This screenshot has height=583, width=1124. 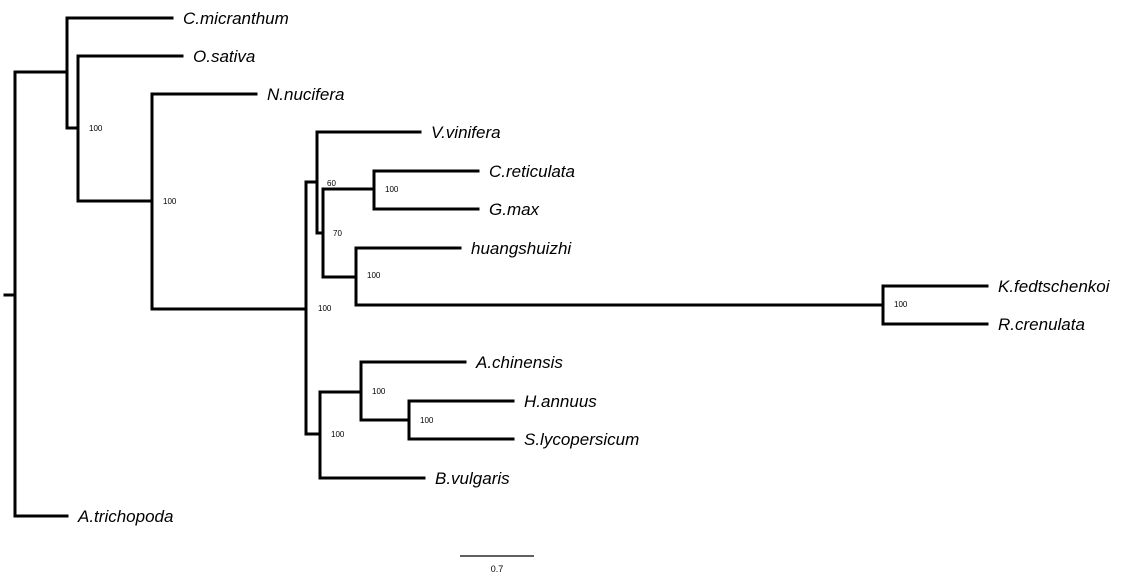 What do you see at coordinates (337, 233) in the screenshot?
I see `bootstrap-value: 70` at bounding box center [337, 233].